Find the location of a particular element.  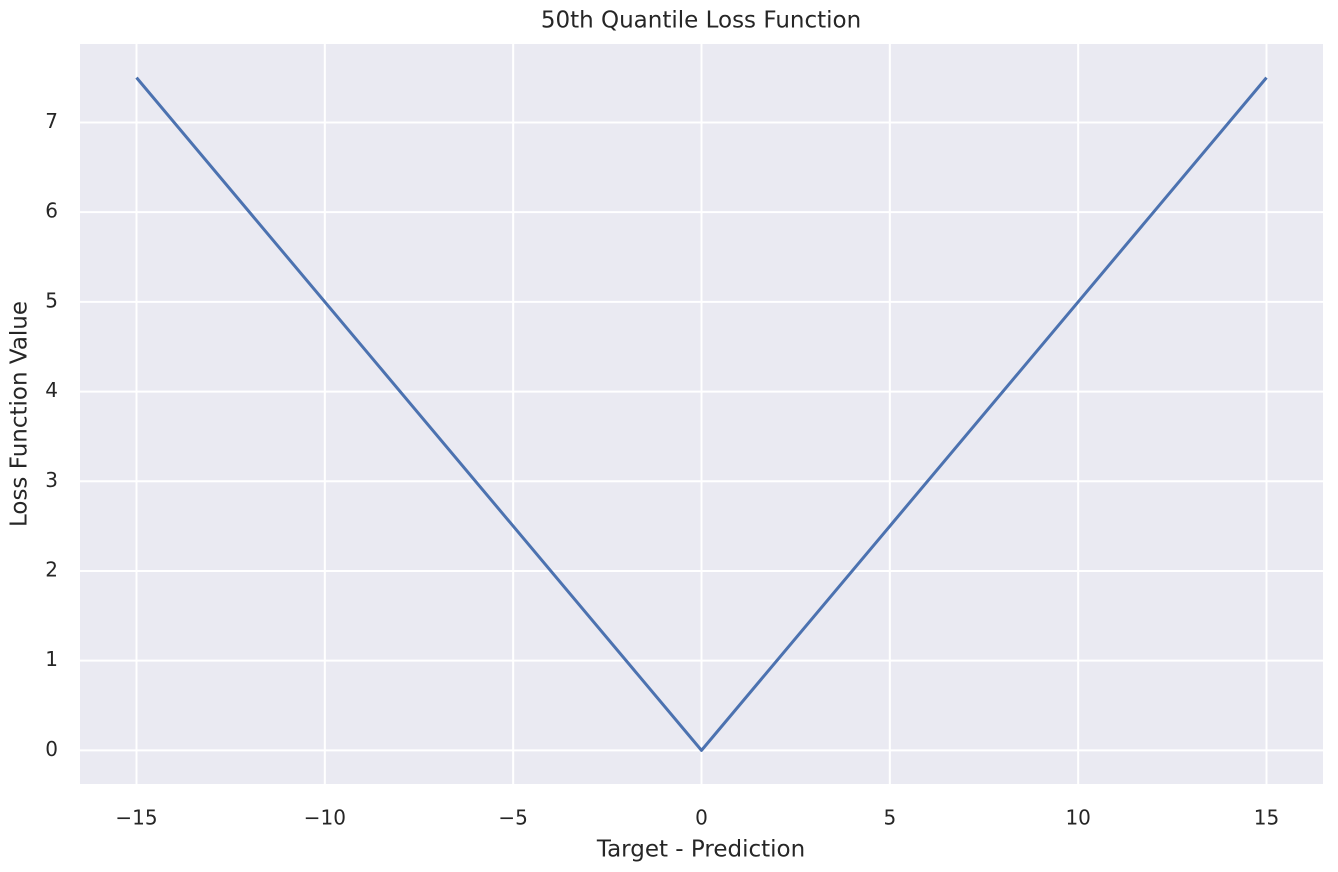

x-tick-label: 15 is located at coordinates (1266, 818).